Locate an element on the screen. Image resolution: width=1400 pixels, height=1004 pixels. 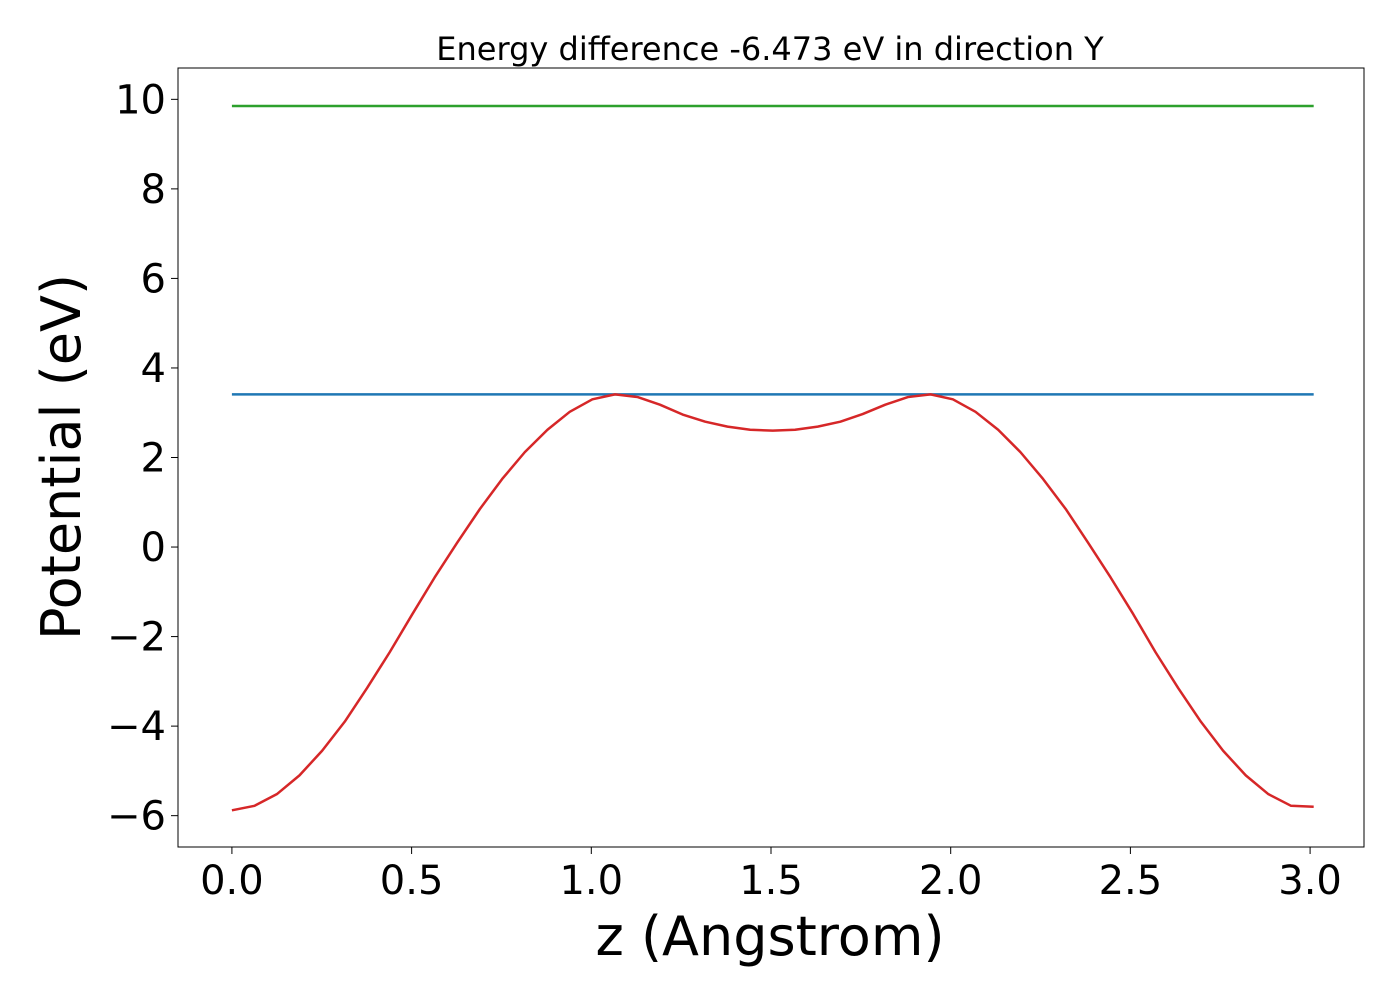
y-tick-label: −6 is located at coordinates (136, 817).